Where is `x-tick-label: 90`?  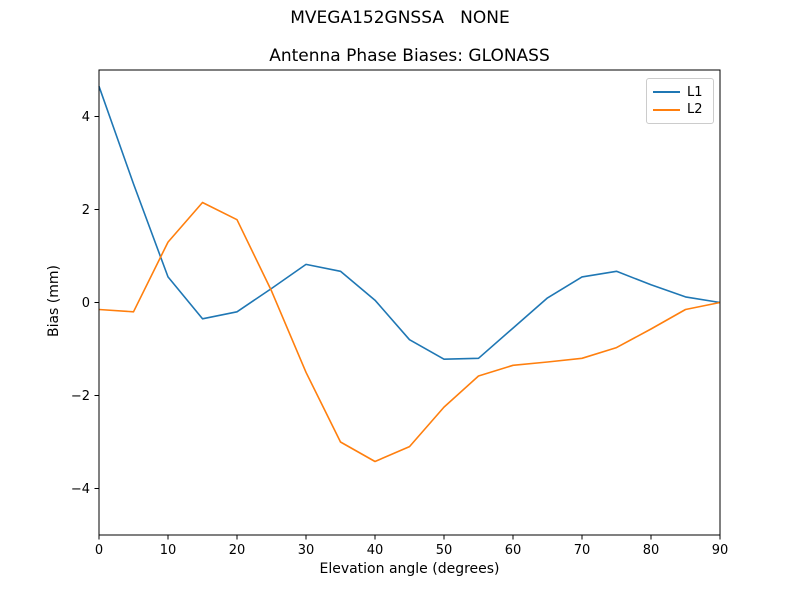
x-tick-label: 90 is located at coordinates (720, 550).